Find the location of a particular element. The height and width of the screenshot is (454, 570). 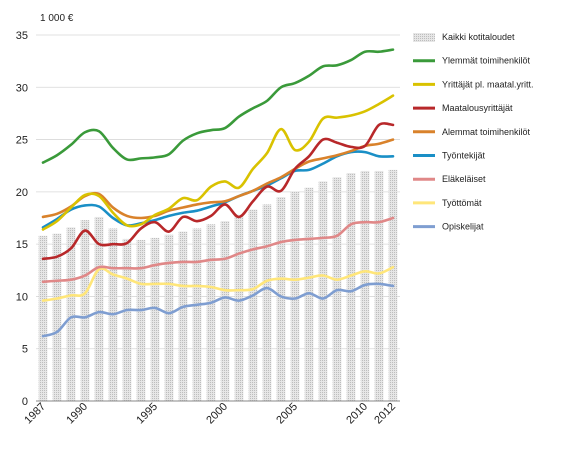

legend-label: Työttömät is located at coordinates (462, 203).